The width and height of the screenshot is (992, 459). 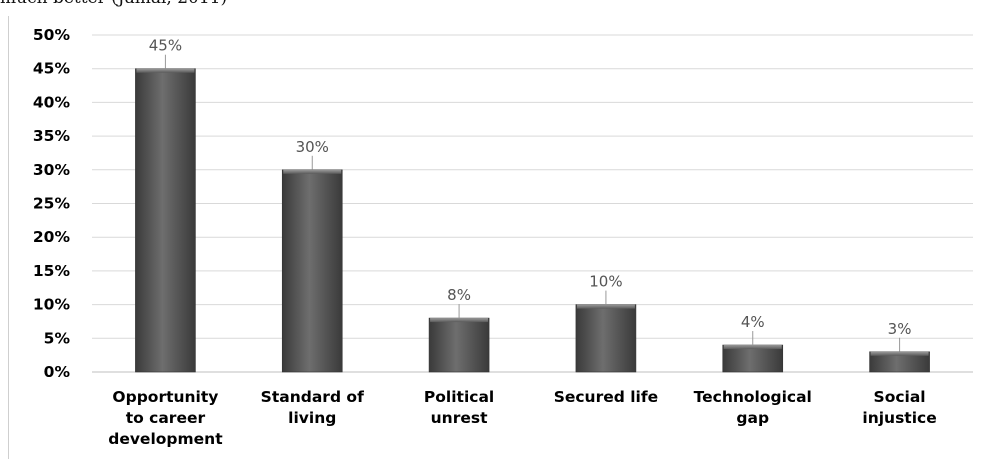 What do you see at coordinates (52, 305) in the screenshot?
I see `y-tick-label: 10%` at bounding box center [52, 305].